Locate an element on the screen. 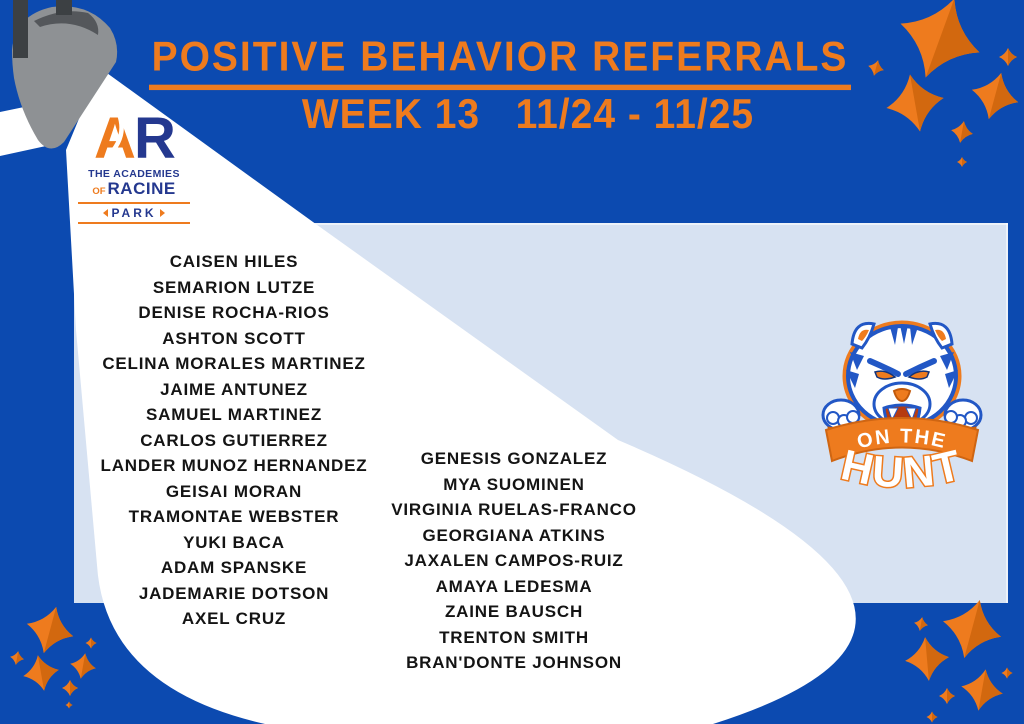  tiger-fang-left is located at coordinates (893, 414).